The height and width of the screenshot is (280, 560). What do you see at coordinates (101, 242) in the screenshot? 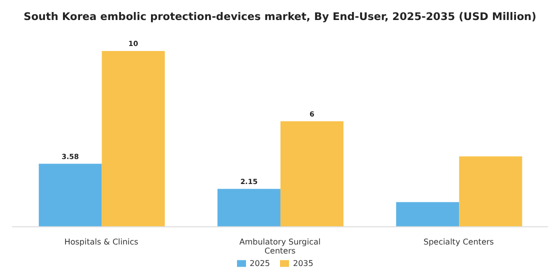
I see `x-tick-label: Hospitals & Clinics` at bounding box center [101, 242].